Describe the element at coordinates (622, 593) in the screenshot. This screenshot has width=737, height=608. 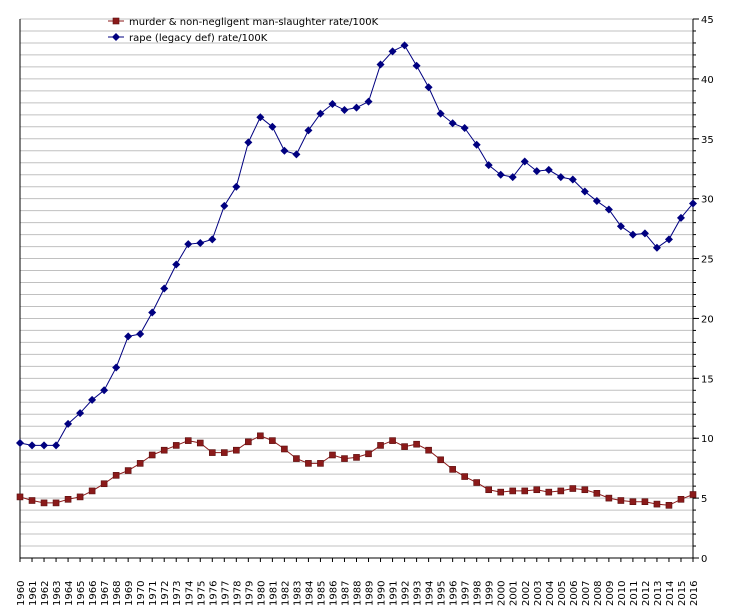
I see `x-tick-label: 2010` at that location.